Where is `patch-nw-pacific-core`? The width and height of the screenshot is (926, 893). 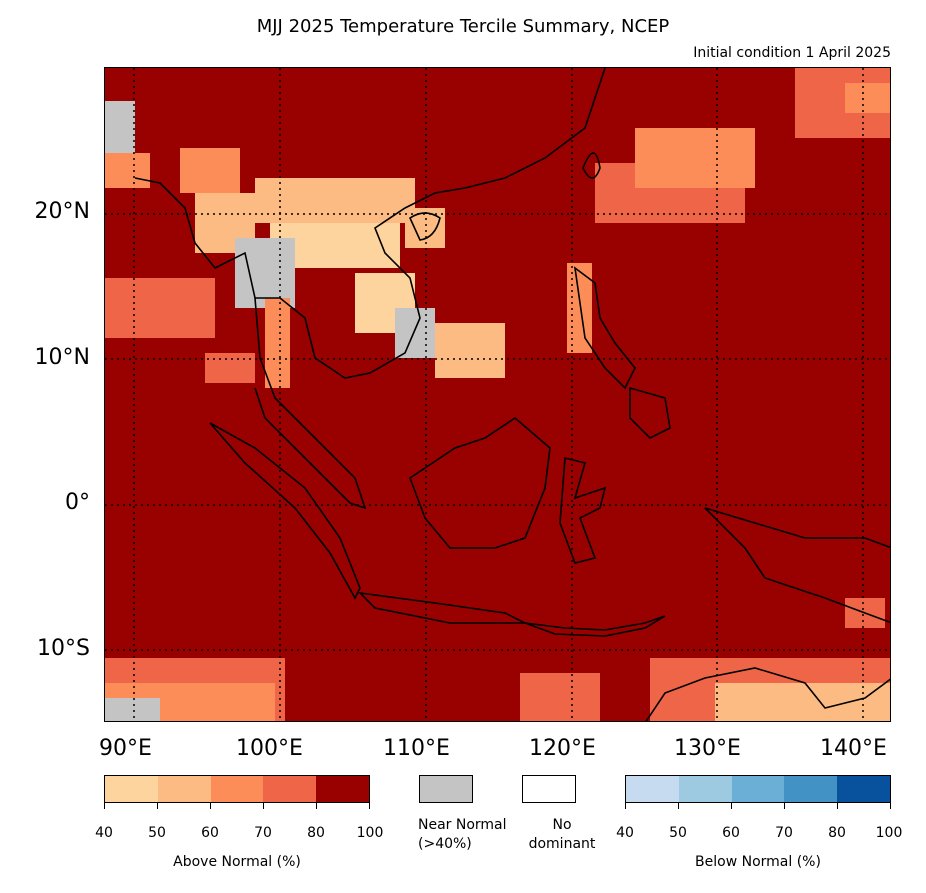 patch-nw-pacific-core is located at coordinates (695, 158).